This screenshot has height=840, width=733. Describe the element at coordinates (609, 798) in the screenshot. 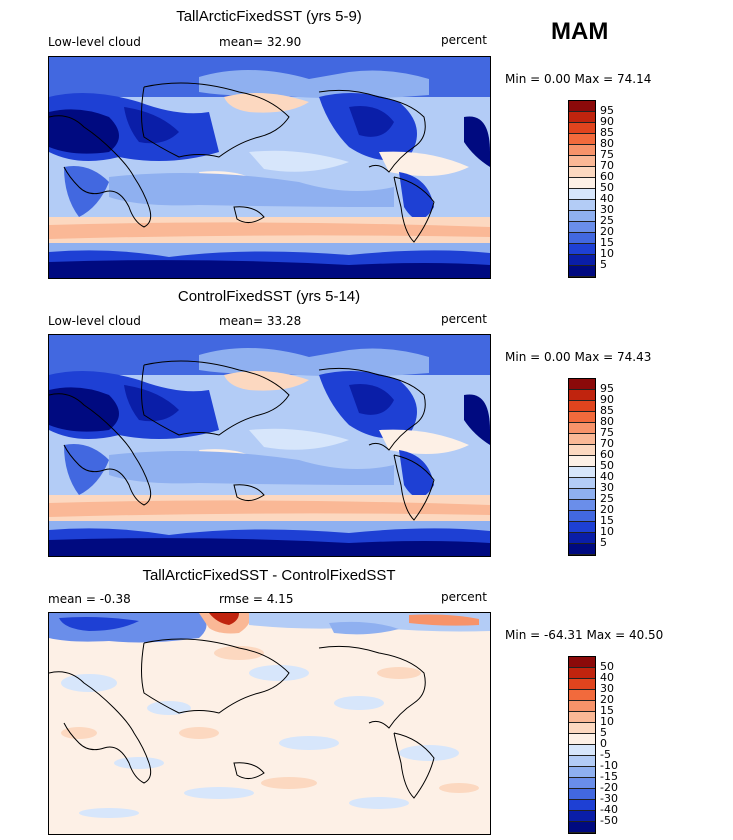

I see `panel3-colorbar-label: -30` at that location.